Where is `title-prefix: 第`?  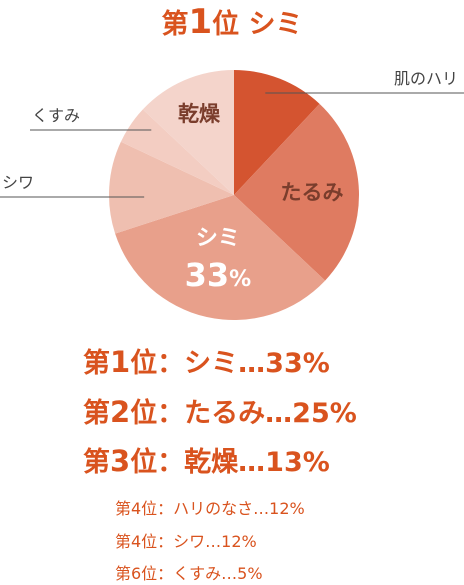
title-prefix: 第 is located at coordinates (175, 24).